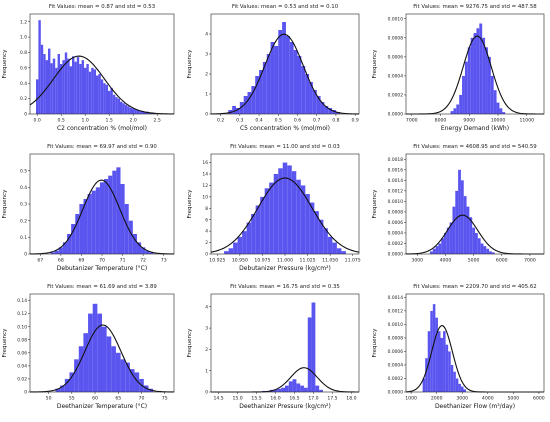 The width and height of the screenshot is (550, 422). Describe the element at coordinates (396, 244) in the screenshot. I see `y-tick-label: 0.0002` at that location.